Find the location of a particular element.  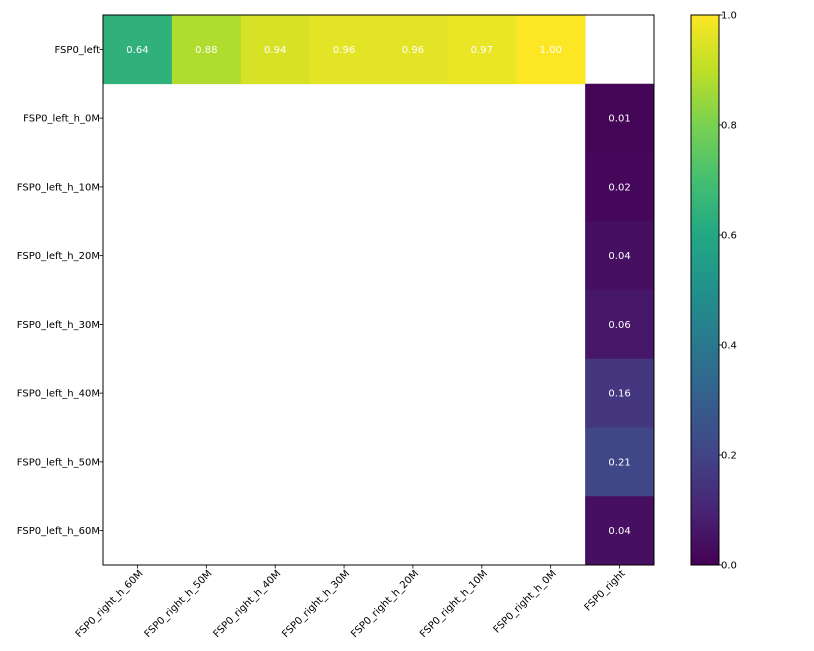

y-tick-label: FSP0_left is located at coordinates (77, 50).